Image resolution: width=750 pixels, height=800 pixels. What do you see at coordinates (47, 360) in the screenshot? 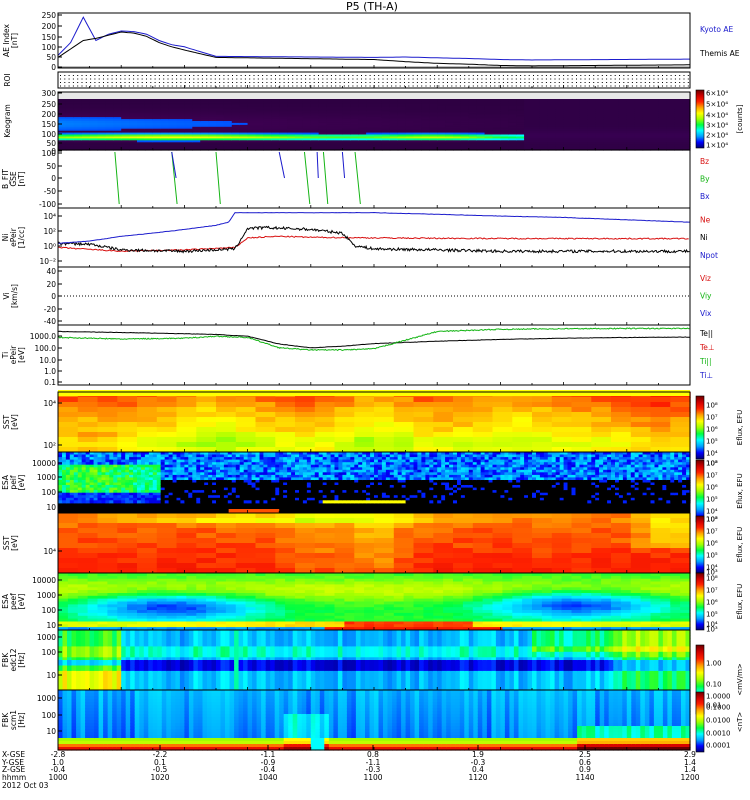
I see `ti-ytick: 10.0` at bounding box center [47, 360].